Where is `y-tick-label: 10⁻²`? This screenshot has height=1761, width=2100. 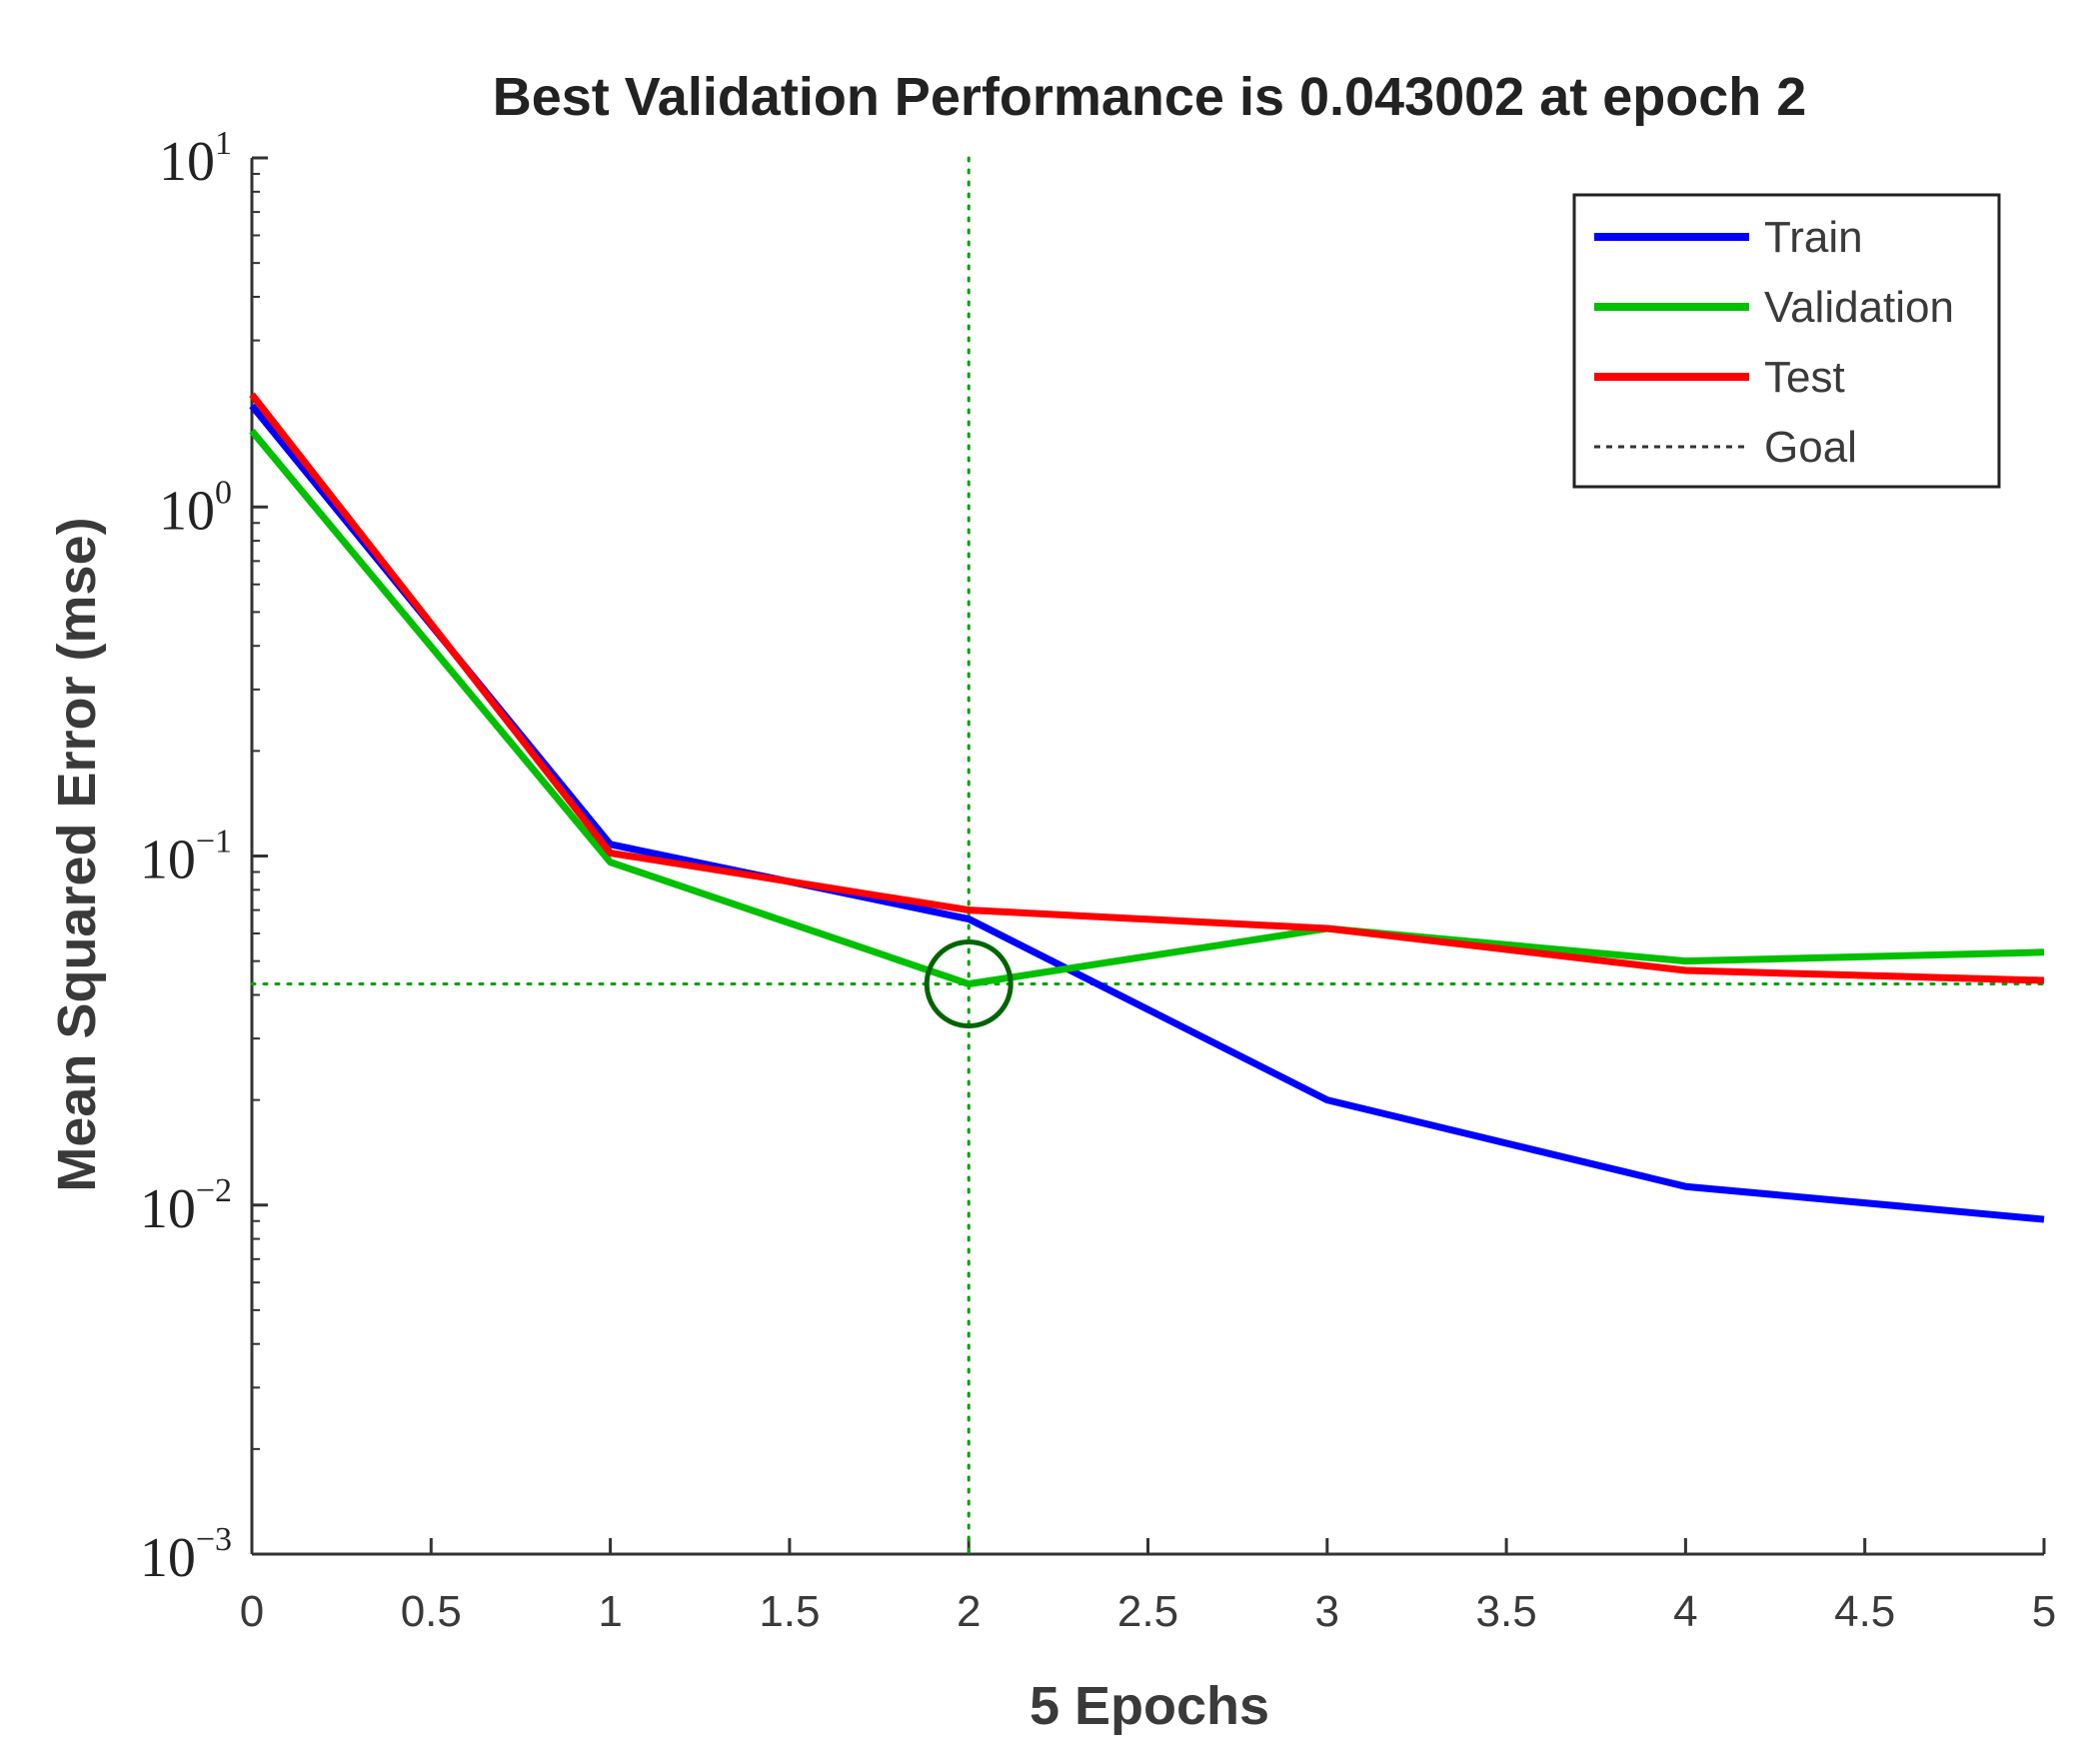 y-tick-label: 10⁻² is located at coordinates (186, 1206).